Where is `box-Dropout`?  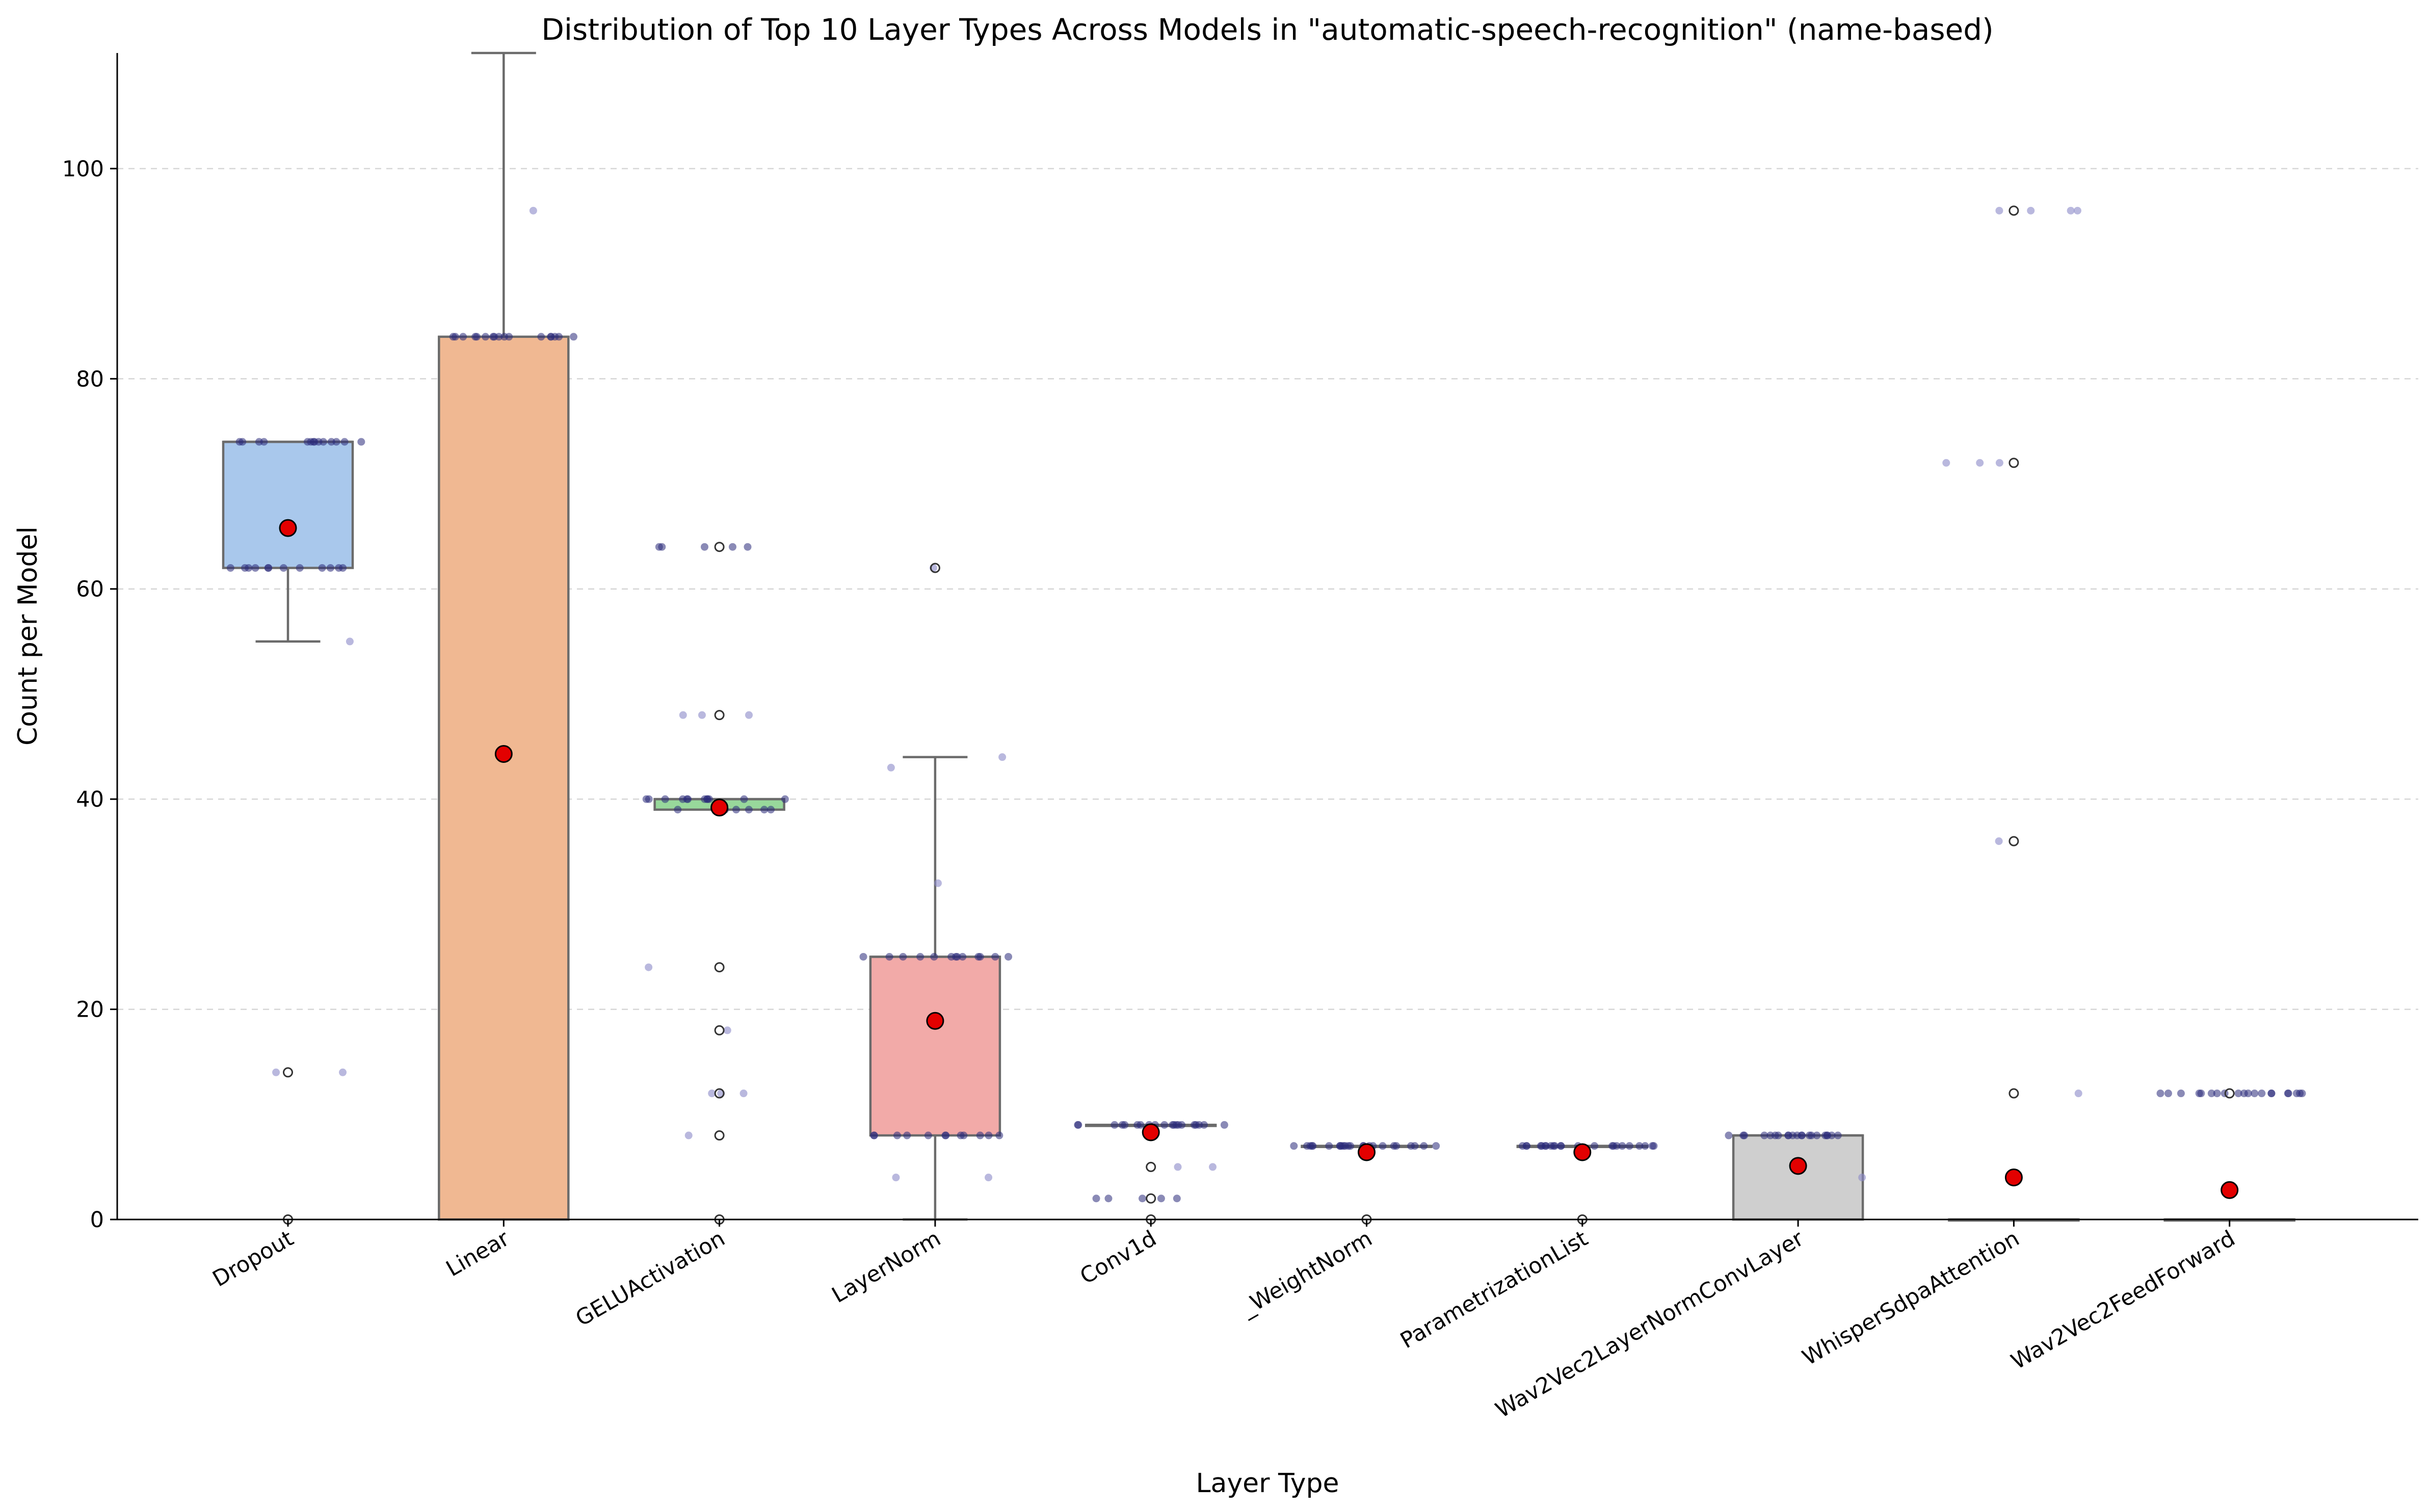
box-Dropout is located at coordinates (288, 504).